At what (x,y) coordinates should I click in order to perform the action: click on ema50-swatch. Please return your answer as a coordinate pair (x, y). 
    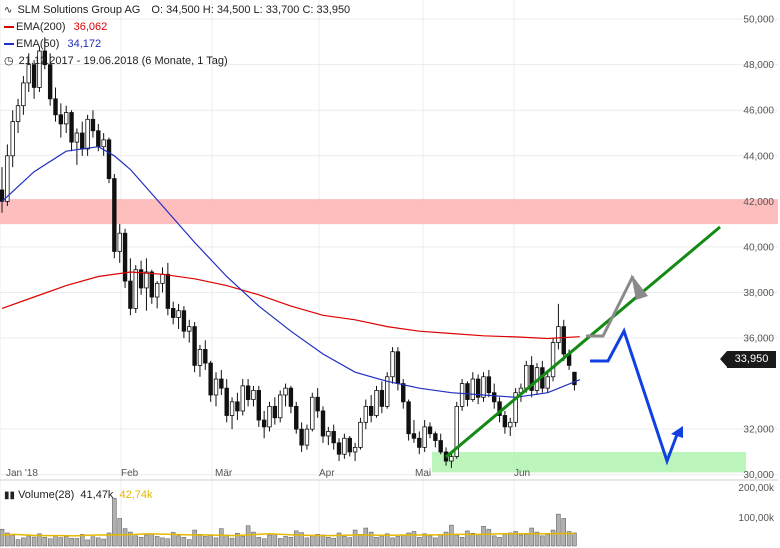
    Looking at the image, I should click on (9, 44).